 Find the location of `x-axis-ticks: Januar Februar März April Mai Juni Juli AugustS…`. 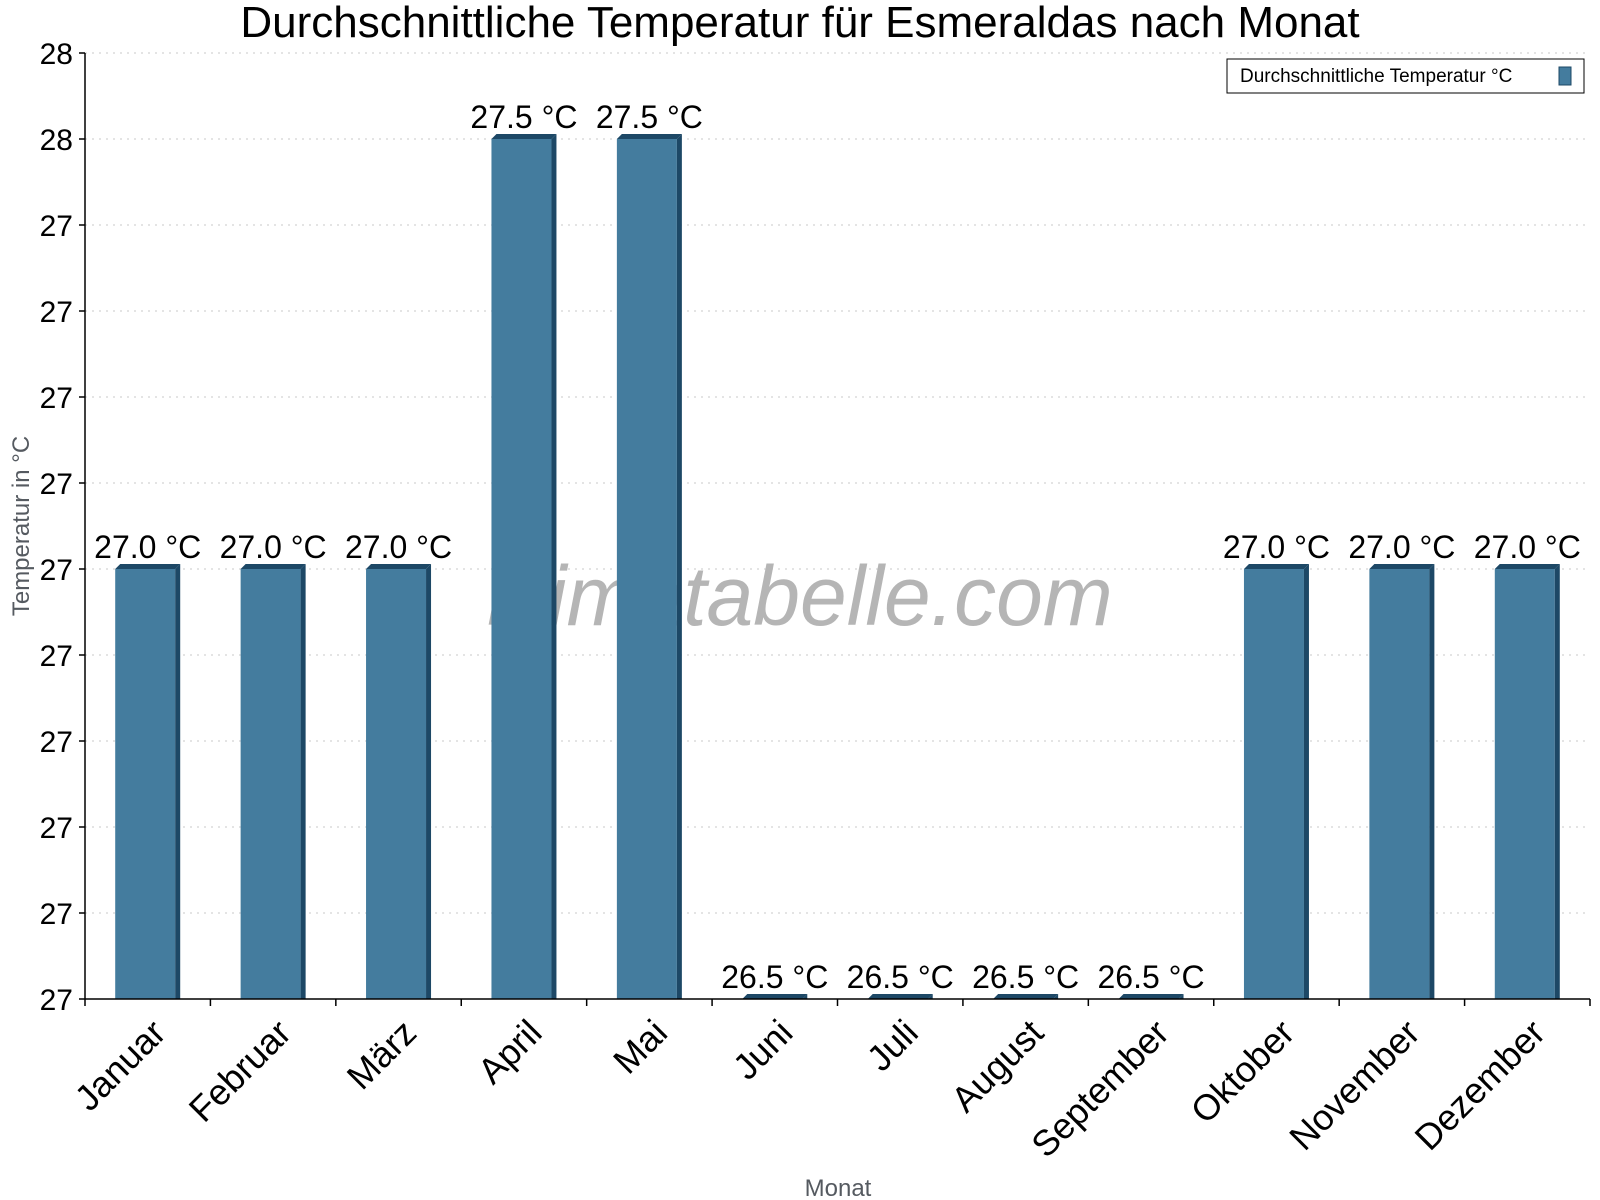

x-axis-ticks: Januar Februar März April Mai Juni Juli AugustS… is located at coordinates (829, 1082).